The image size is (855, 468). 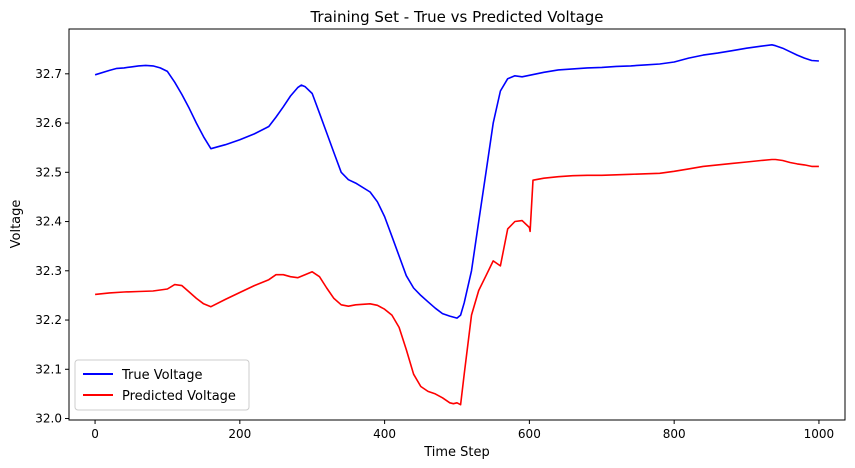 What do you see at coordinates (48, 74) in the screenshot?
I see `y-tick-label: 32.7` at bounding box center [48, 74].